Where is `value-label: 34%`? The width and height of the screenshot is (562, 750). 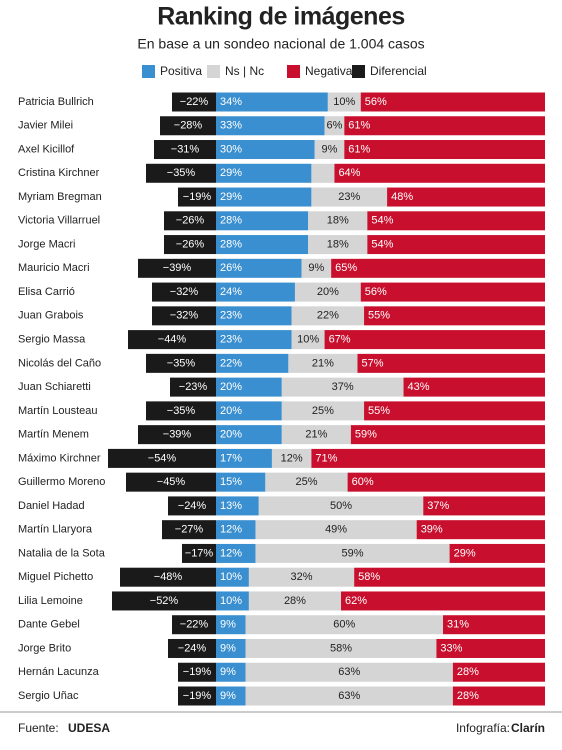 value-label: 34% is located at coordinates (231, 102).